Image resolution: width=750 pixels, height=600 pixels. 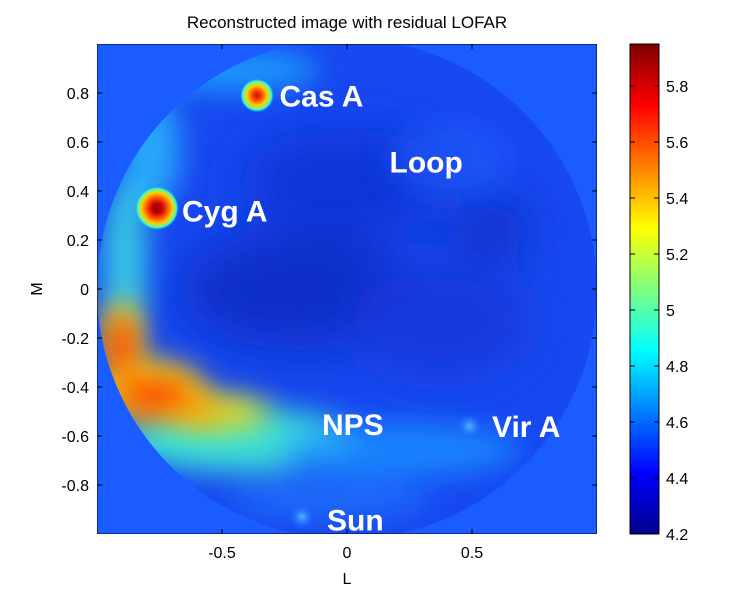 What do you see at coordinates (78, 94) in the screenshot?
I see `y-tick-label: 0.8` at bounding box center [78, 94].